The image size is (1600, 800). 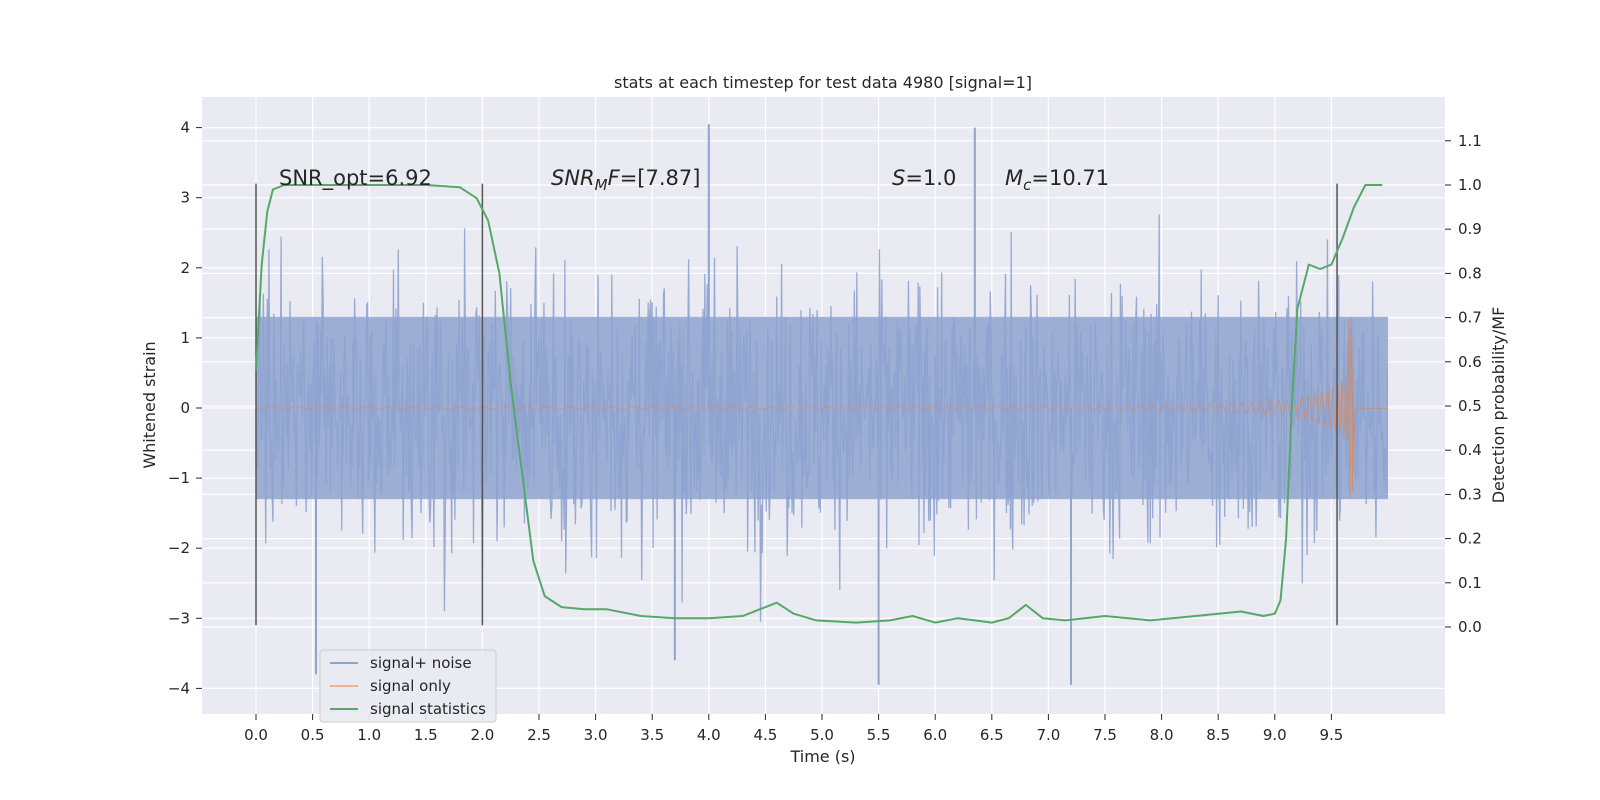 I want to click on y2-tick-label: 0.8, so click(x=1470, y=273).